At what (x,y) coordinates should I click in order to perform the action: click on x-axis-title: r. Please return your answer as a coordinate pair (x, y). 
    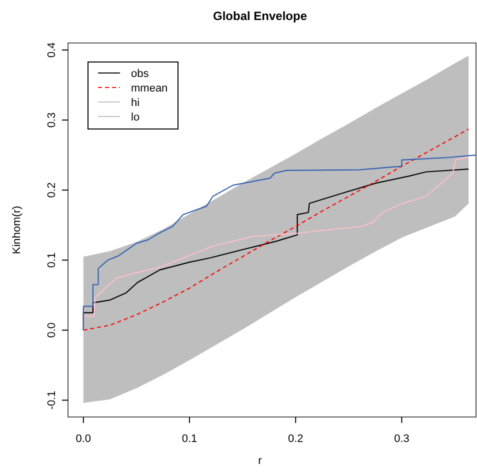
    Looking at the image, I should click on (260, 461).